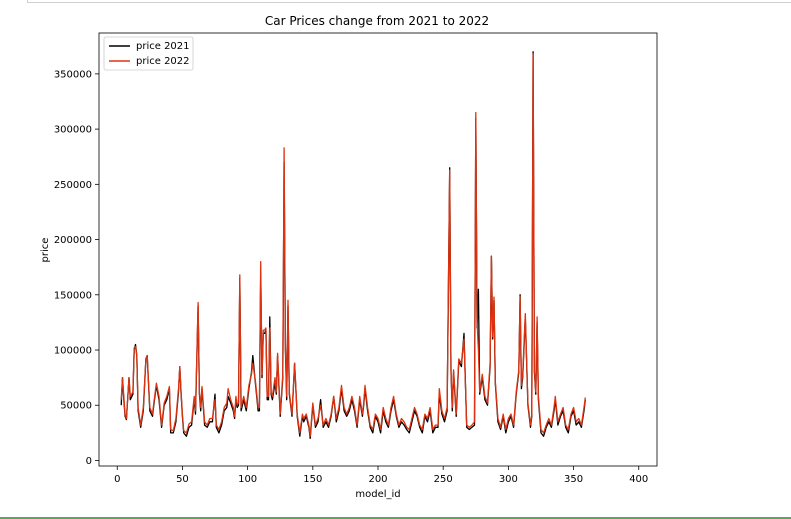  Describe the element at coordinates (377, 494) in the screenshot. I see `x-axis-label: model_id` at that location.